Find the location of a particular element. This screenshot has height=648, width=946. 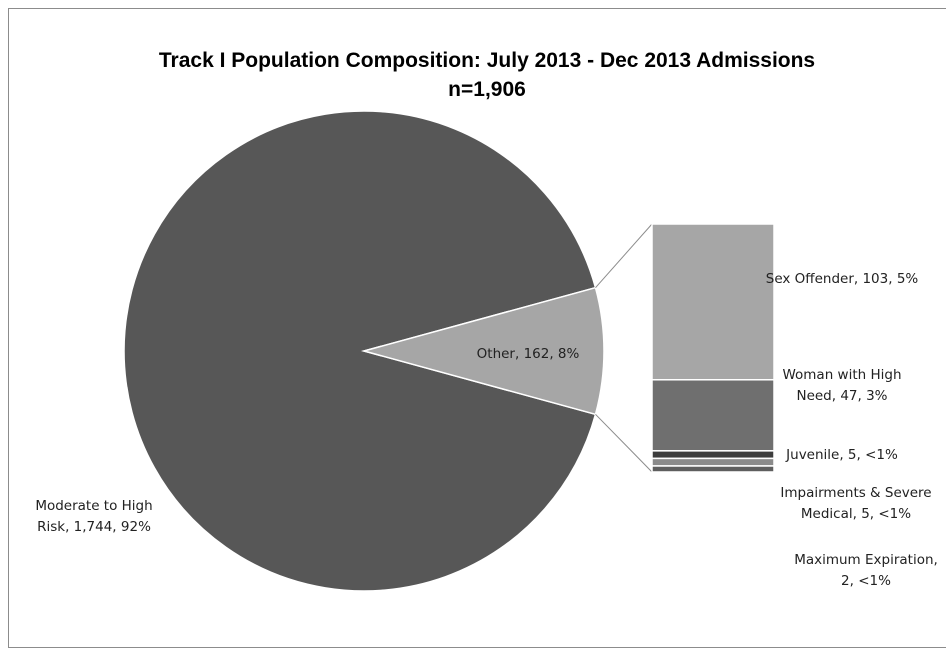

connector-line-top is located at coordinates (624, 256).